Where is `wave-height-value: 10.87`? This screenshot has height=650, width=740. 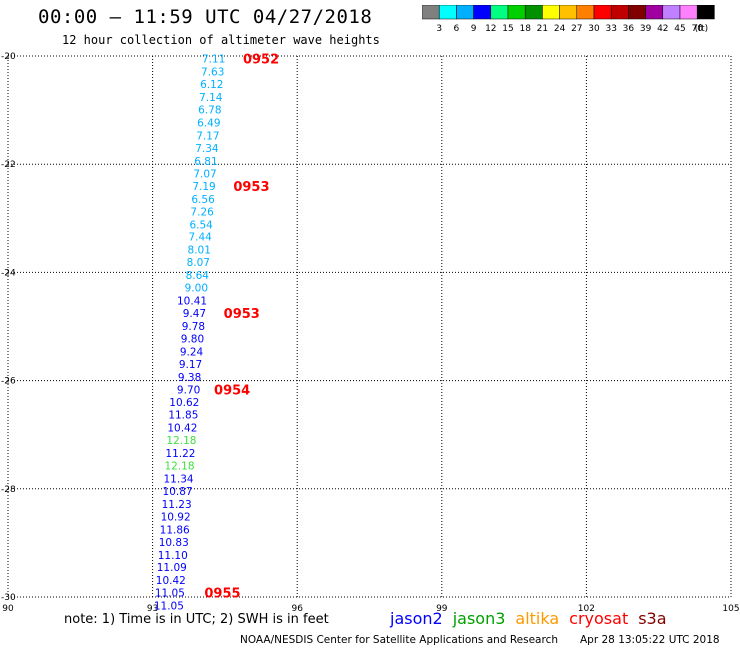
wave-height-value: 10.87 is located at coordinates (178, 492).